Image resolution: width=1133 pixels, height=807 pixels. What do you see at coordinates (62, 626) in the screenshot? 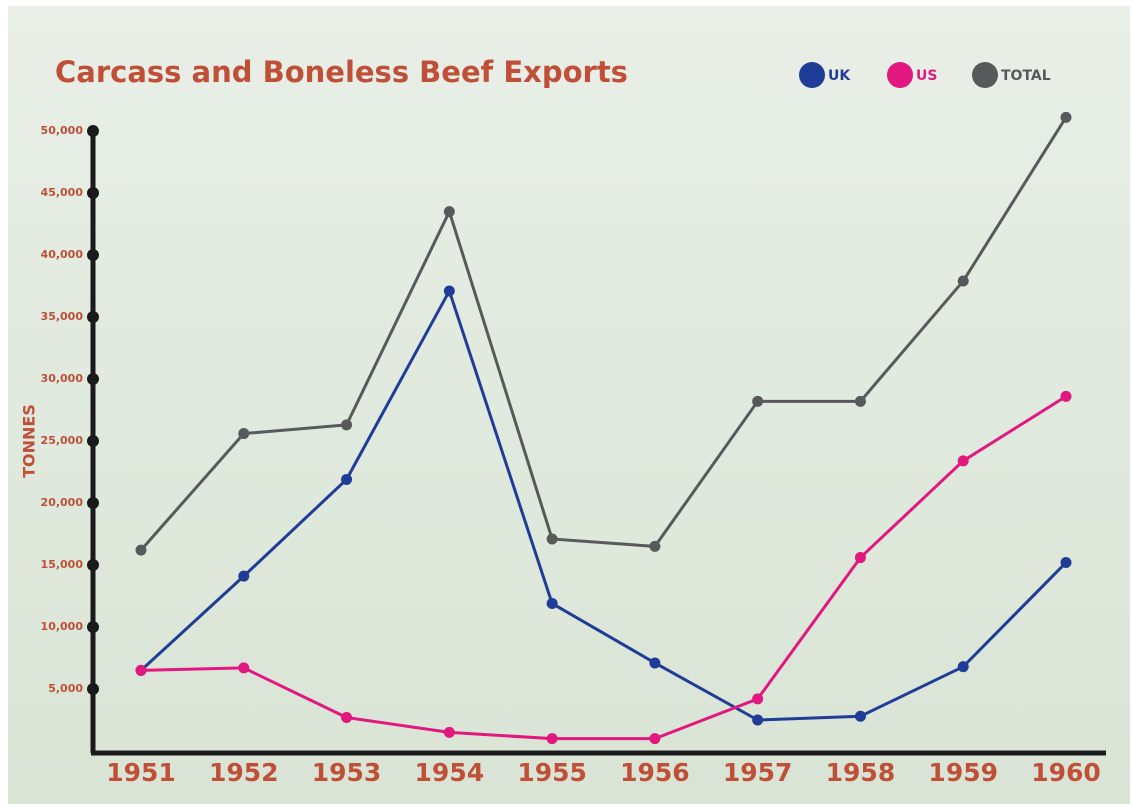
I see `y-tick-label: 10,000` at bounding box center [62, 626].